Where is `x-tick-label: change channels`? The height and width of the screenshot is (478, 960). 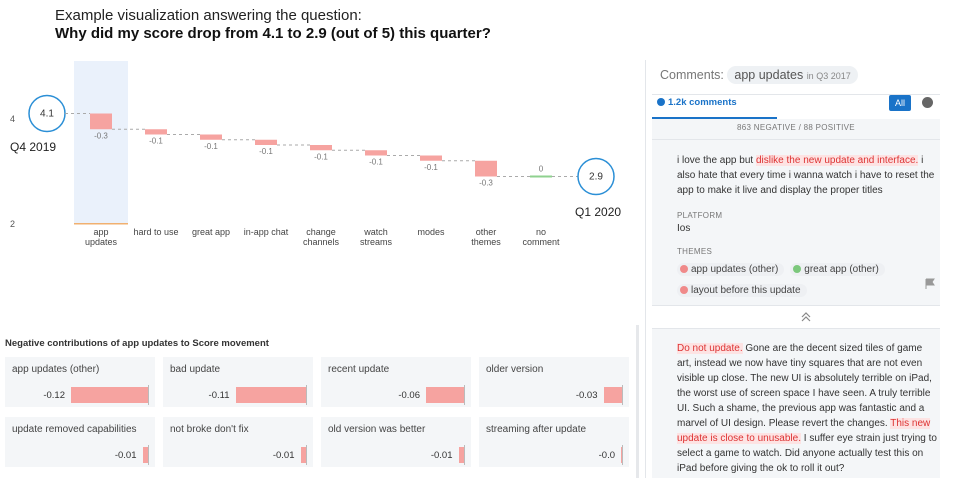 x-tick-label: change channels is located at coordinates (321, 237).